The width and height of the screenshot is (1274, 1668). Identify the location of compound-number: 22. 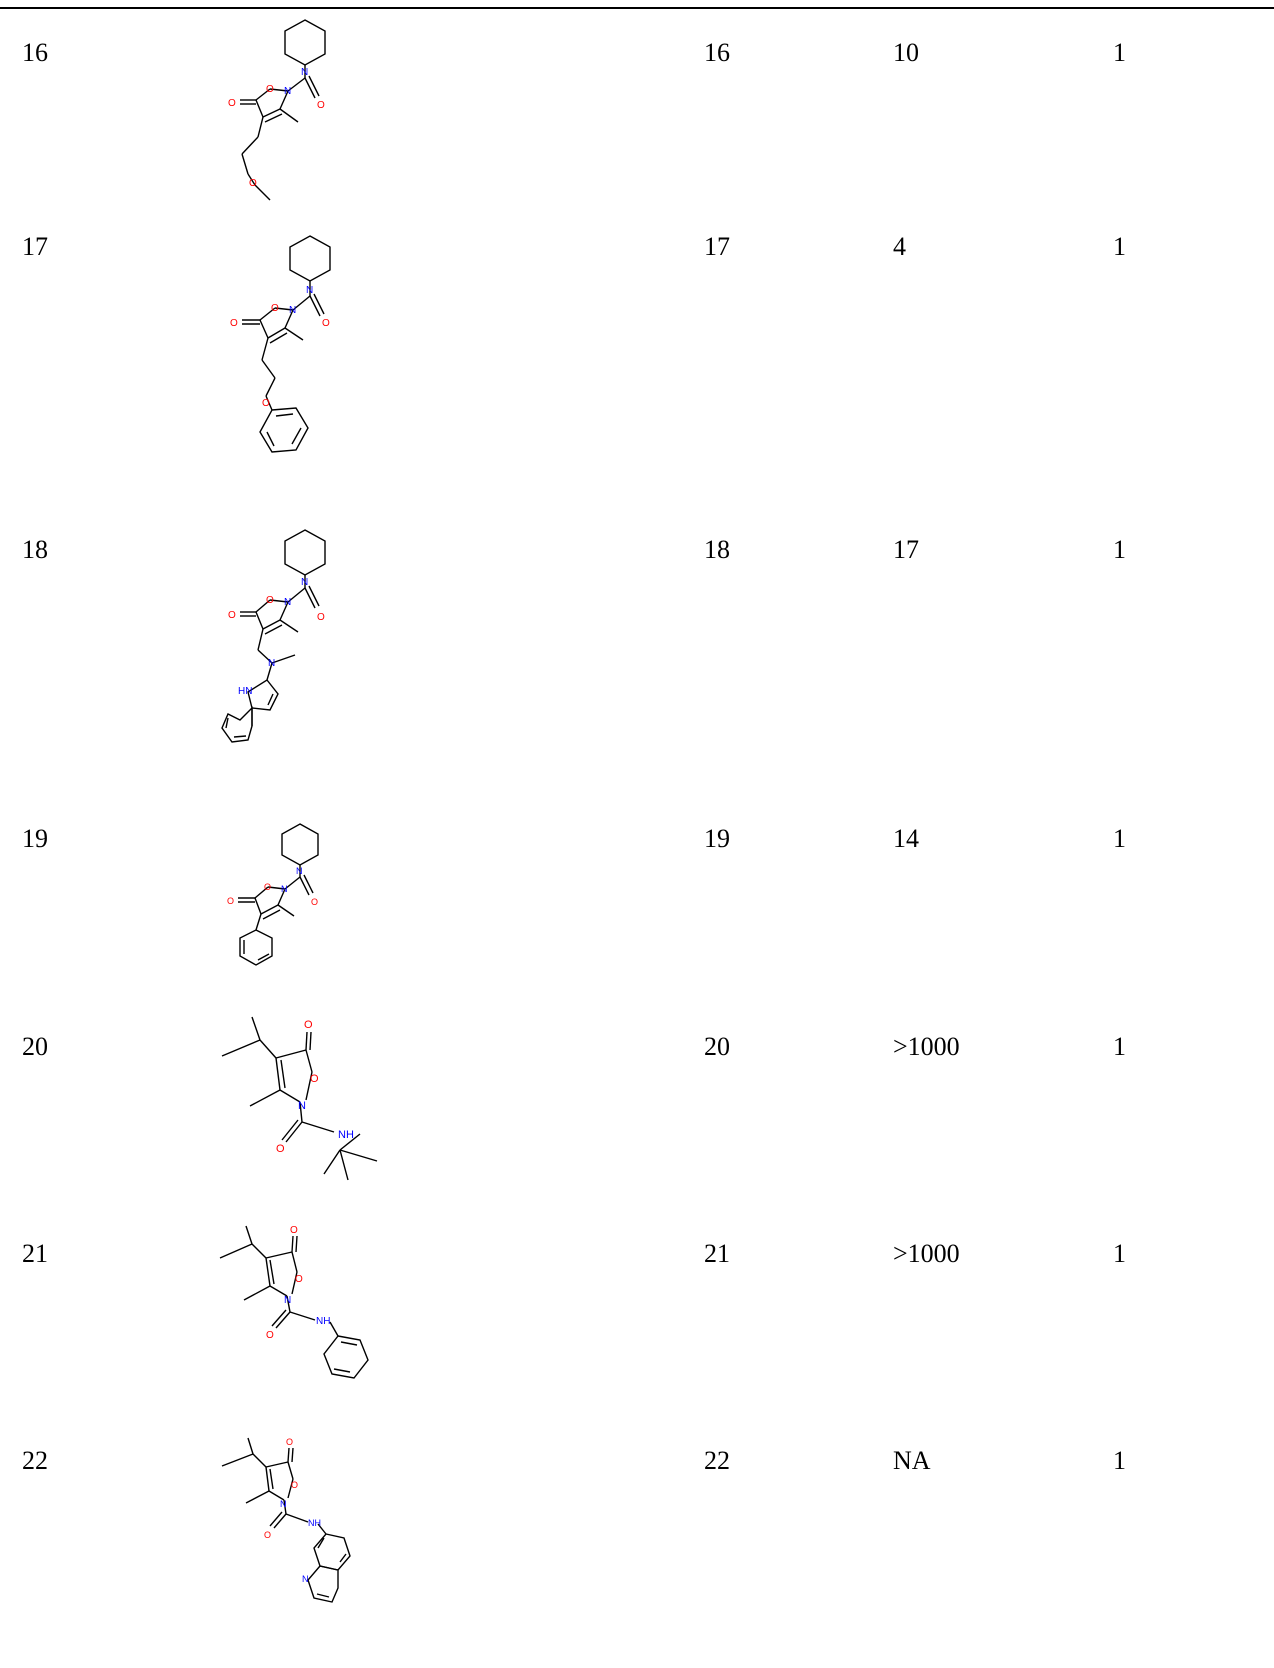
(717, 1460).